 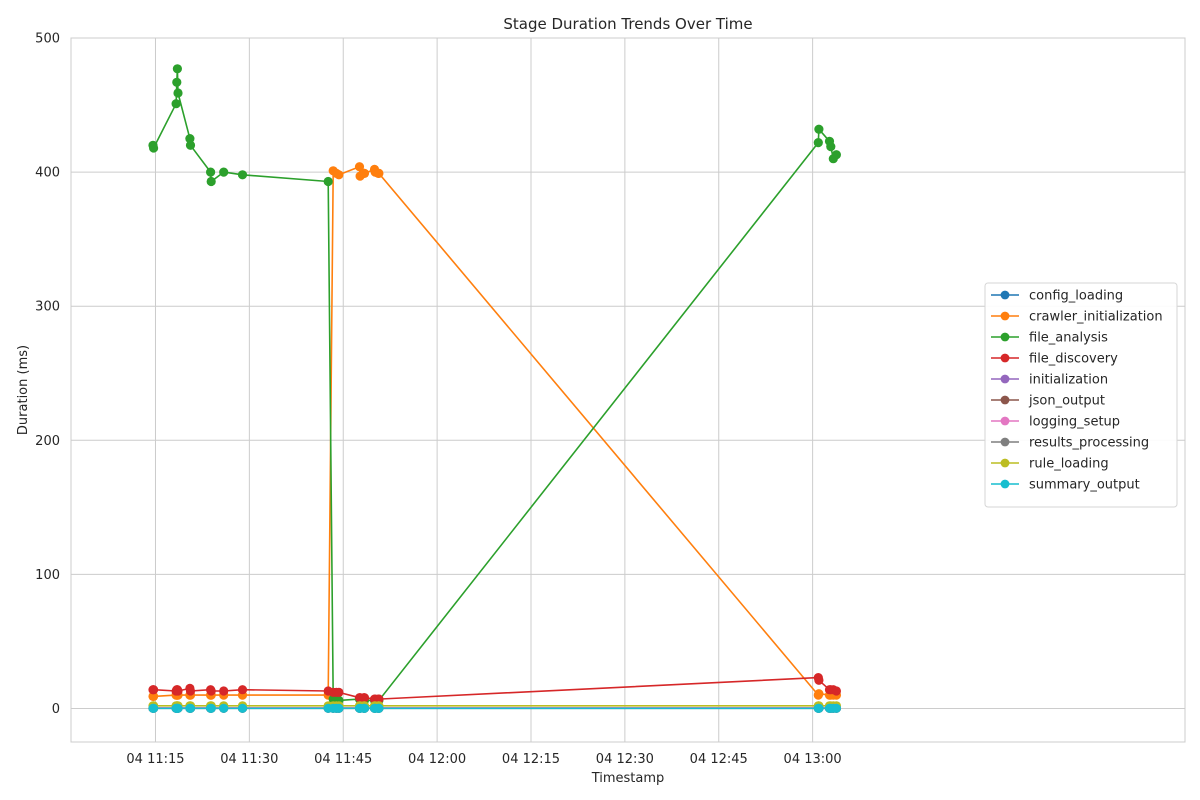 What do you see at coordinates (495, 708) in the screenshot?
I see `series-summary_output` at bounding box center [495, 708].